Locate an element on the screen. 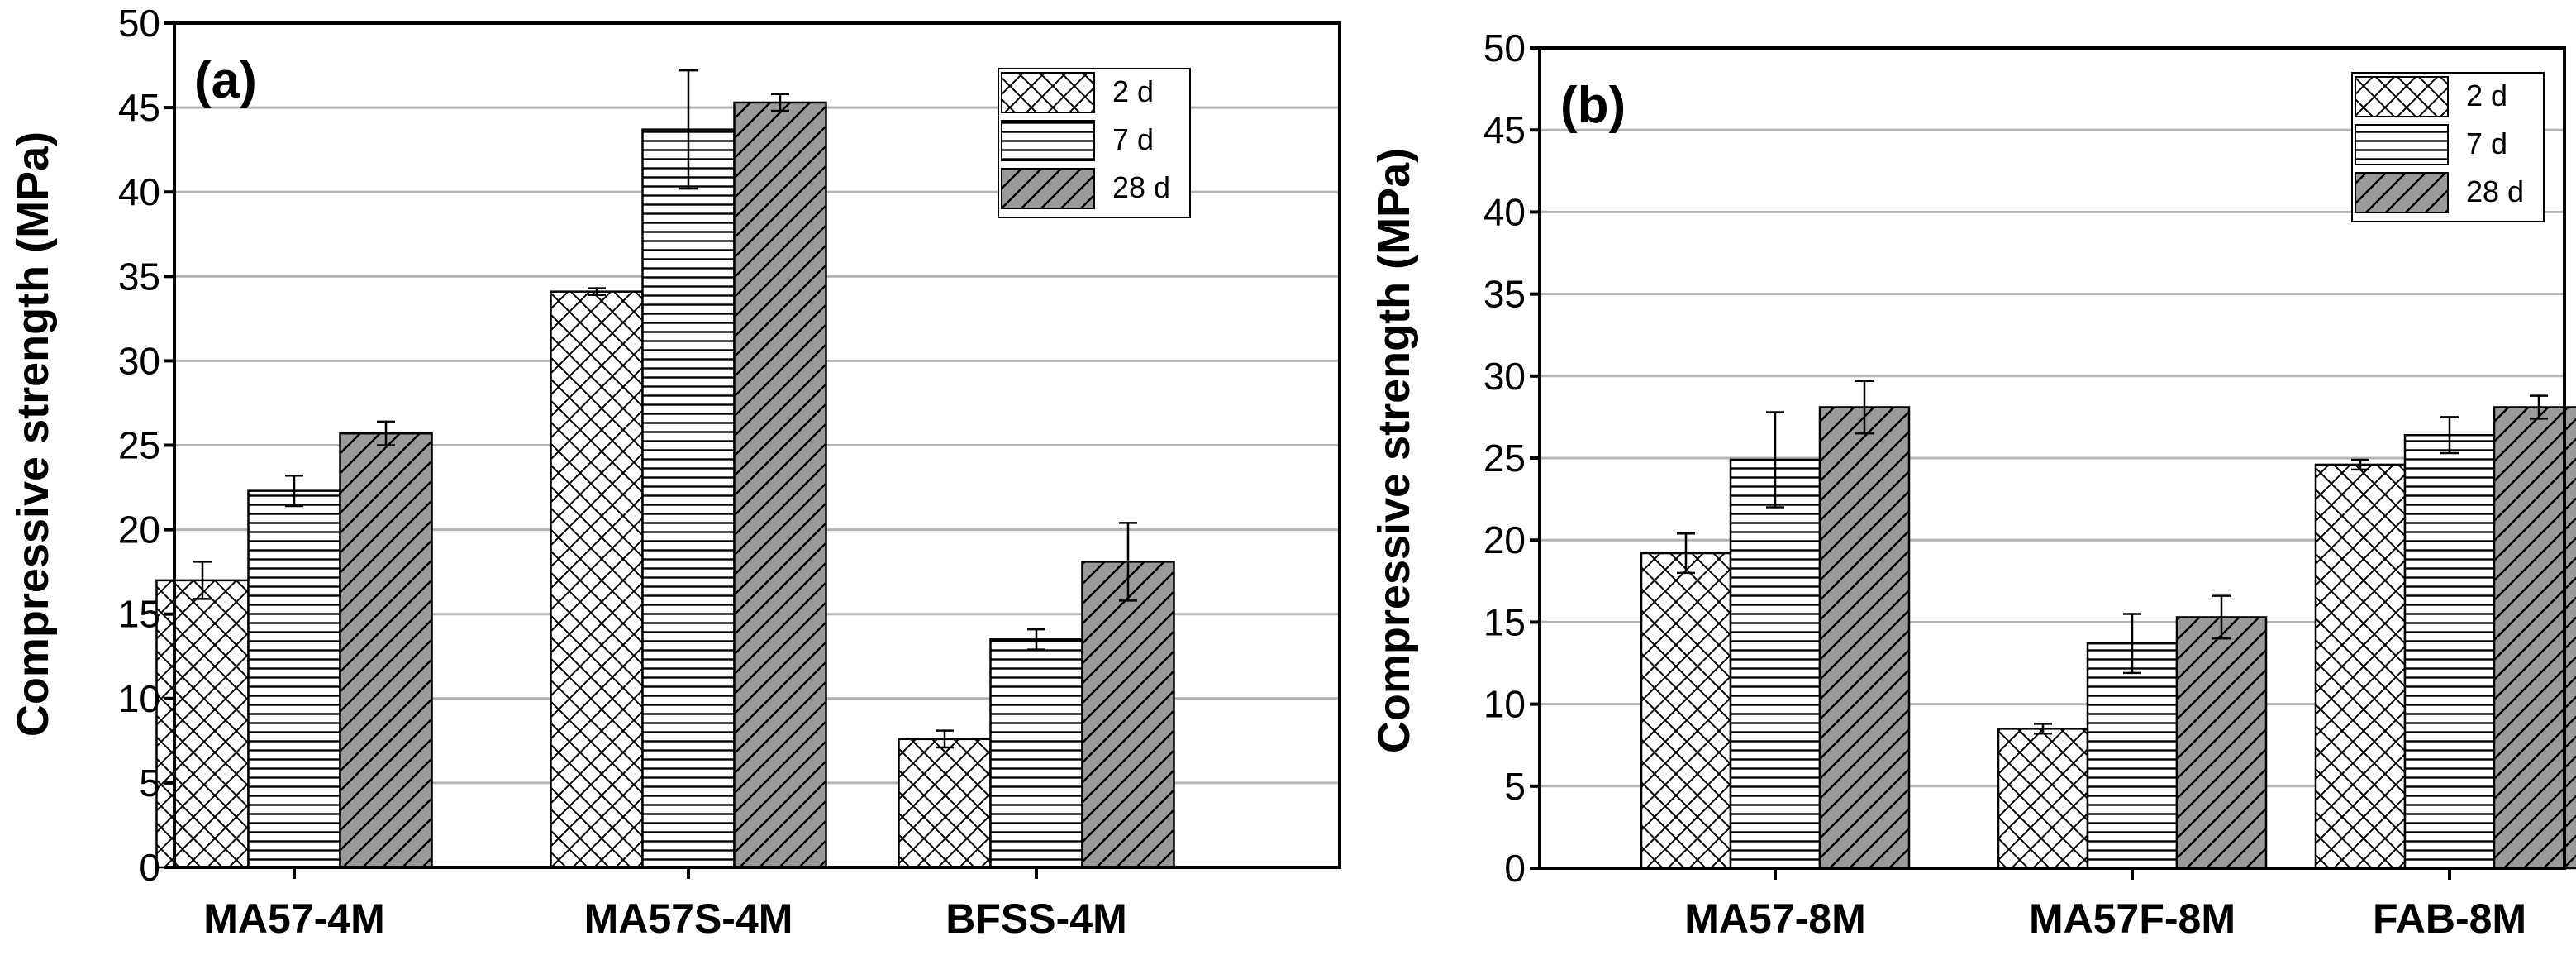  bar-7d-MA57F-8M is located at coordinates (2132, 756).